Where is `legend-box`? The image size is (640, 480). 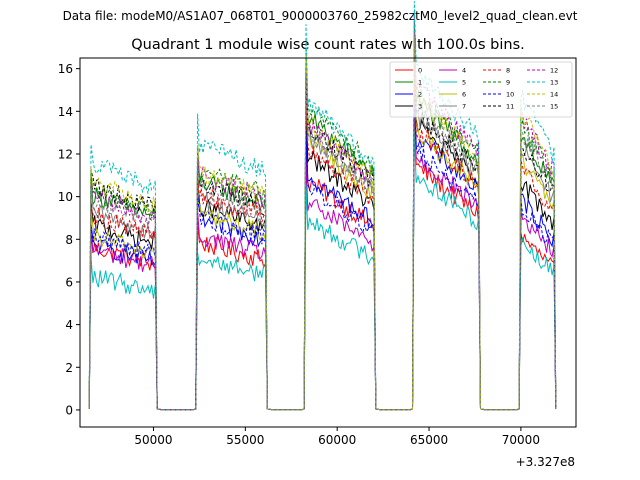
legend-box is located at coordinates (481, 89).